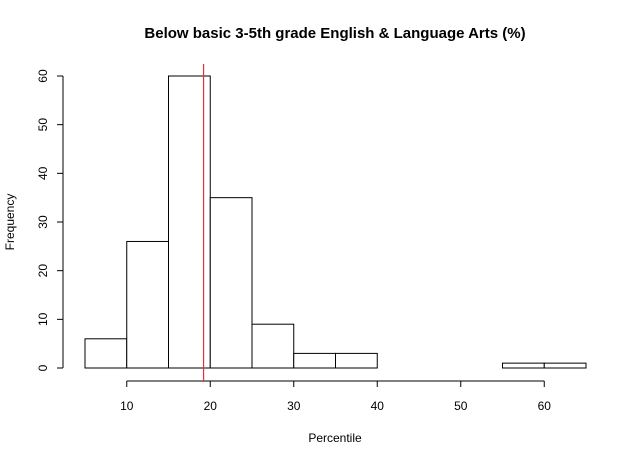 This screenshot has height=455, width=636. What do you see at coordinates (43, 319) in the screenshot?
I see `y-tick-label: 10` at bounding box center [43, 319].